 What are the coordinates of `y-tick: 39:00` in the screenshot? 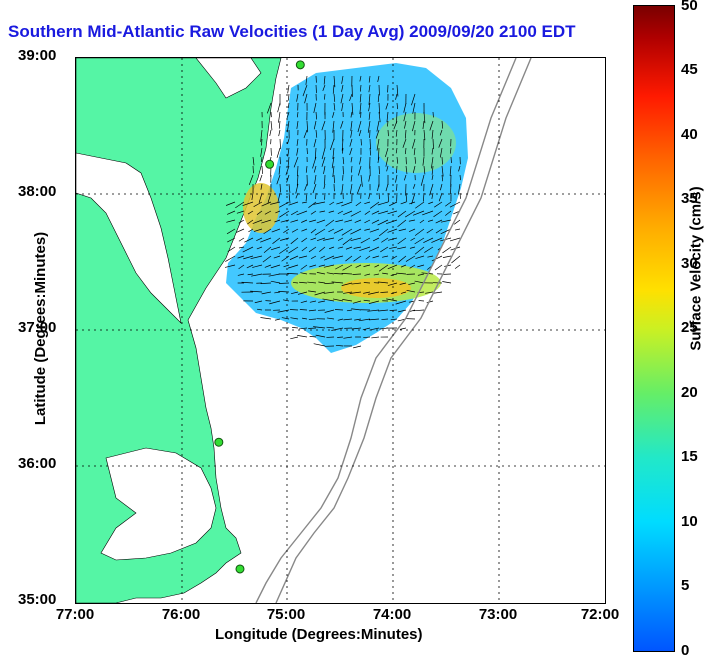 It's located at (37, 55).